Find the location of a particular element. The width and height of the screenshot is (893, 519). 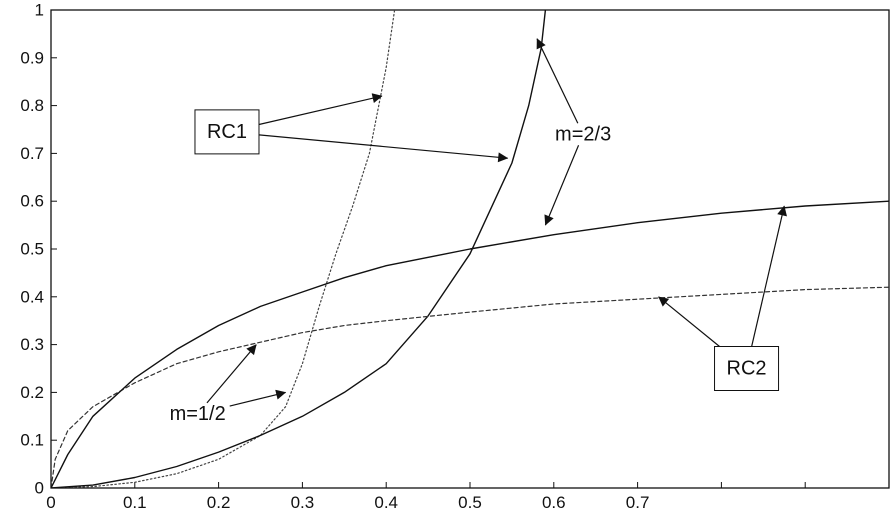

annotation-label-m-1-2: m=1/2 is located at coordinates (198, 414).